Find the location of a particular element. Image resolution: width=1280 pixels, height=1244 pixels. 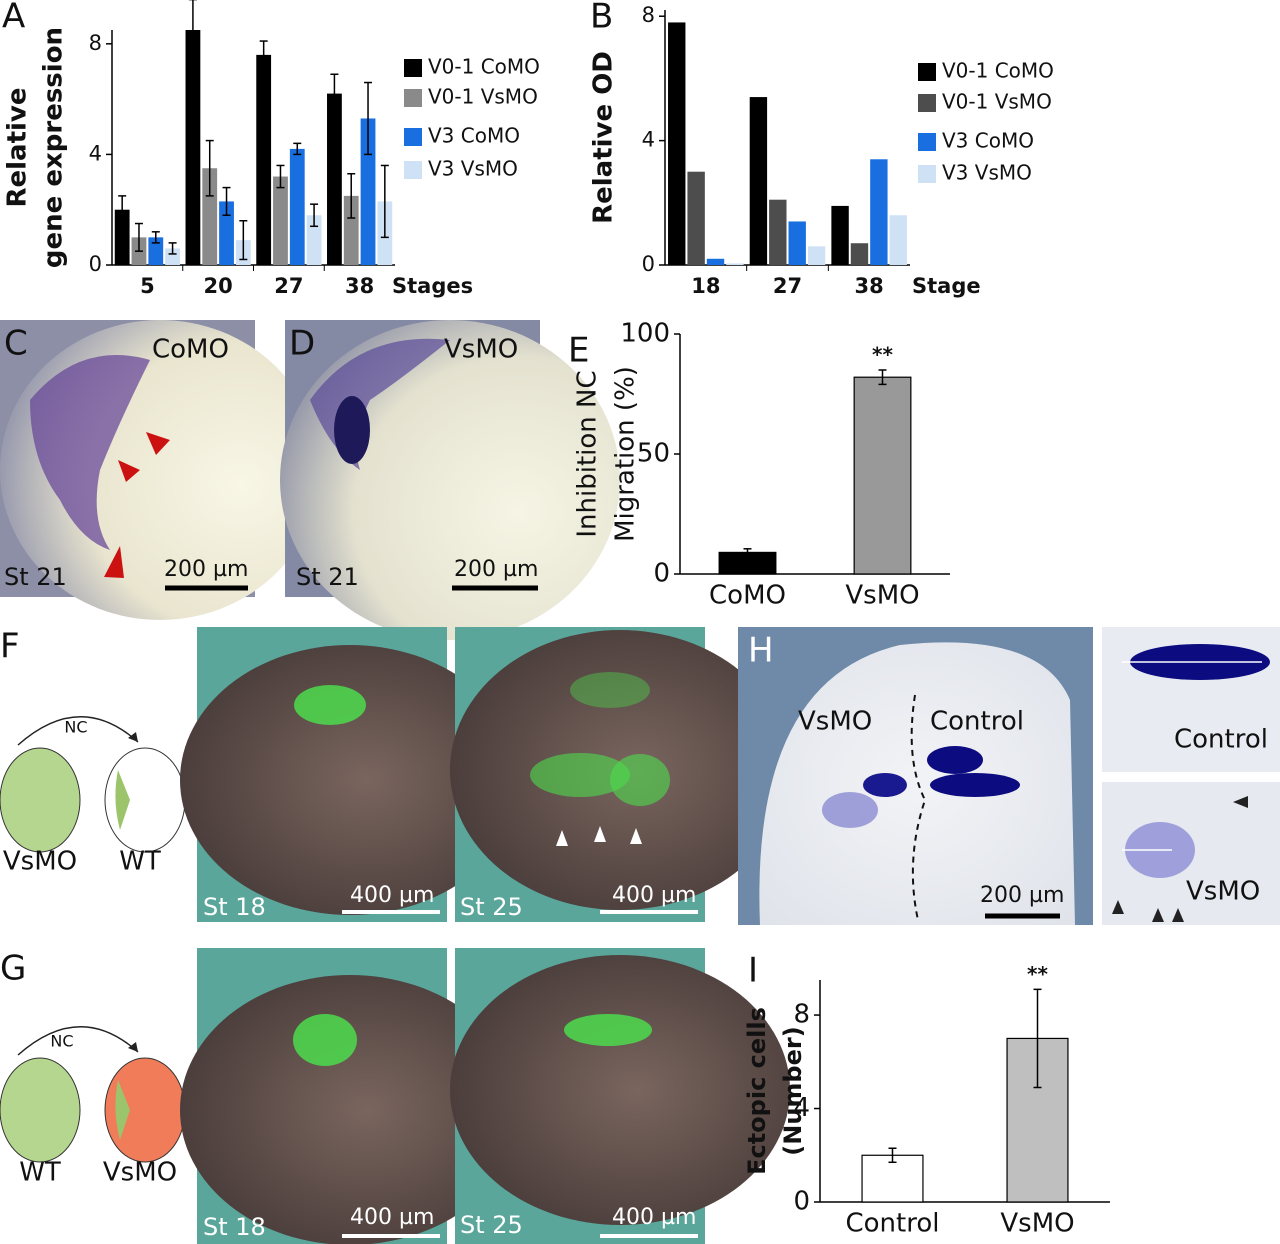

y-tick-label: 100 is located at coordinates (645, 334).